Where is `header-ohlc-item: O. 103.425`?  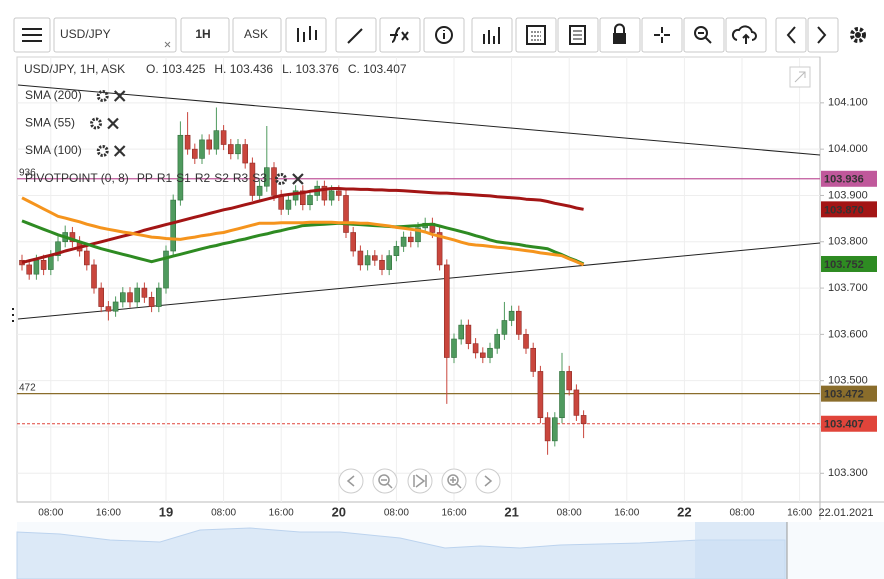 header-ohlc-item: O. 103.425 is located at coordinates (176, 69).